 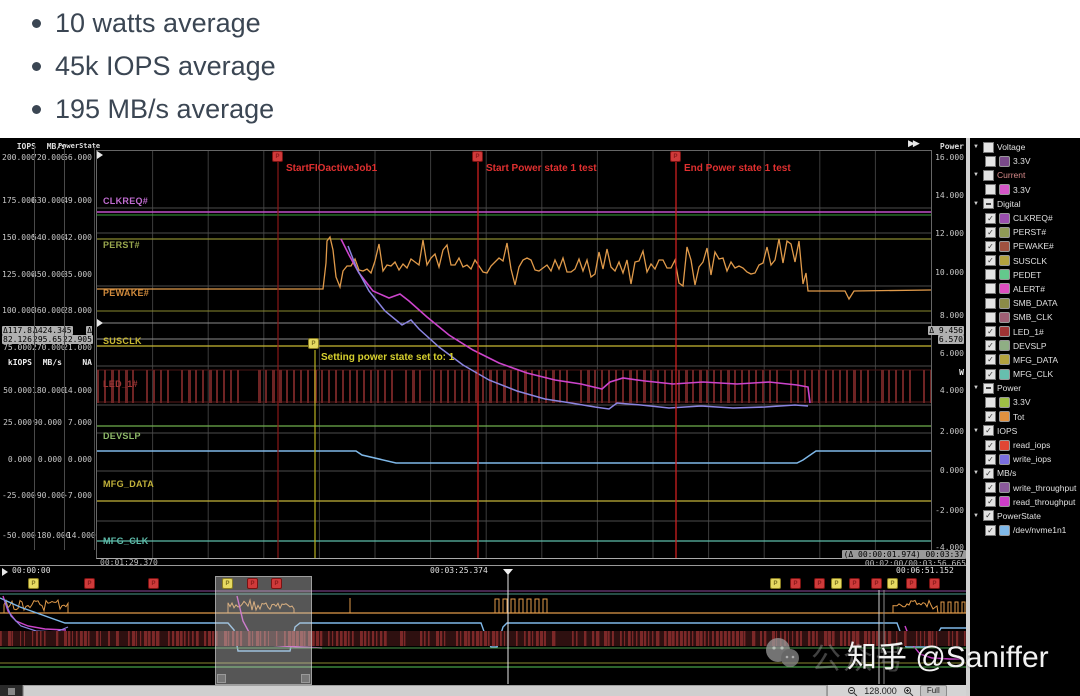 I want to click on overview-scrollbar: 128.000 Full, so click(x=483, y=690).